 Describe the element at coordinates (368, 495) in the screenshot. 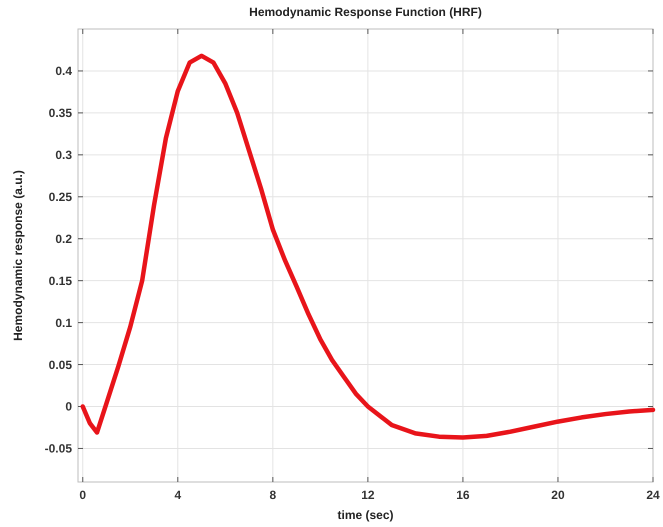

I see `x-tick-label: 12` at that location.